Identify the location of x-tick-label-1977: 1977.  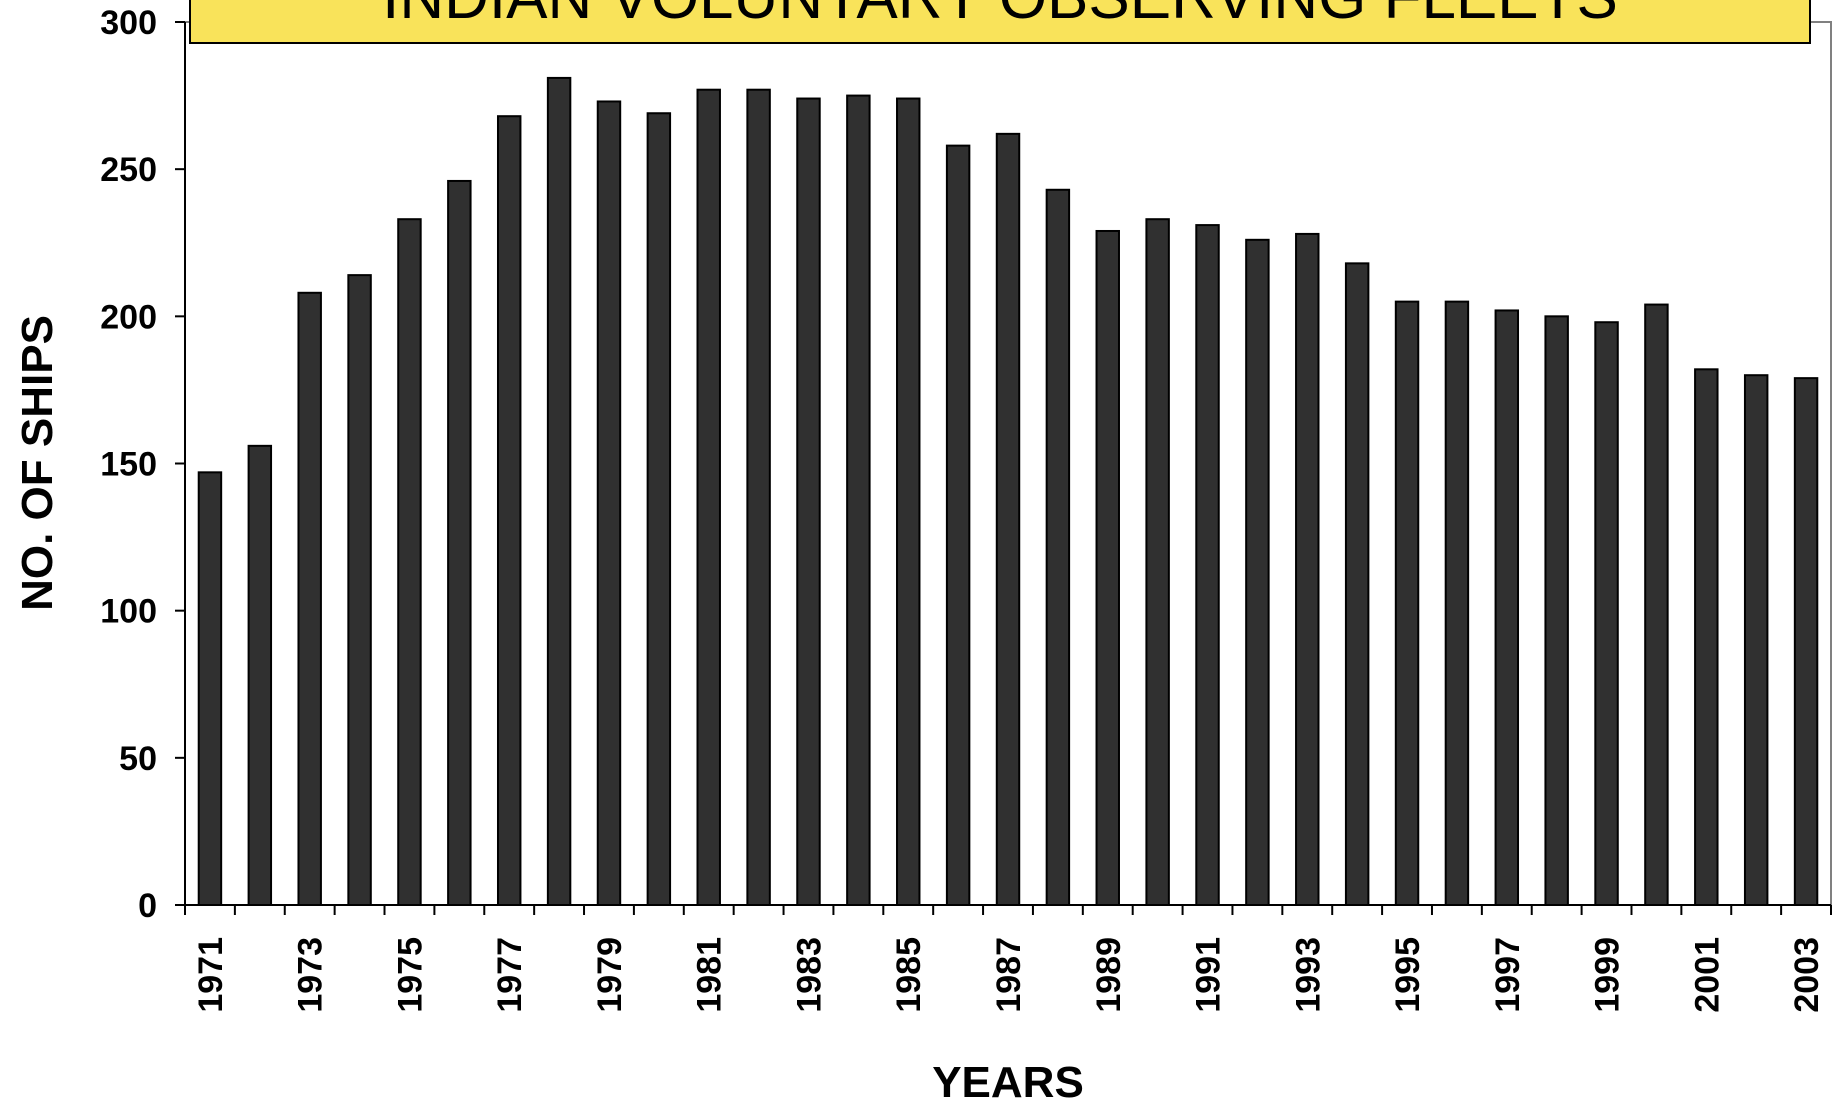
(510, 975).